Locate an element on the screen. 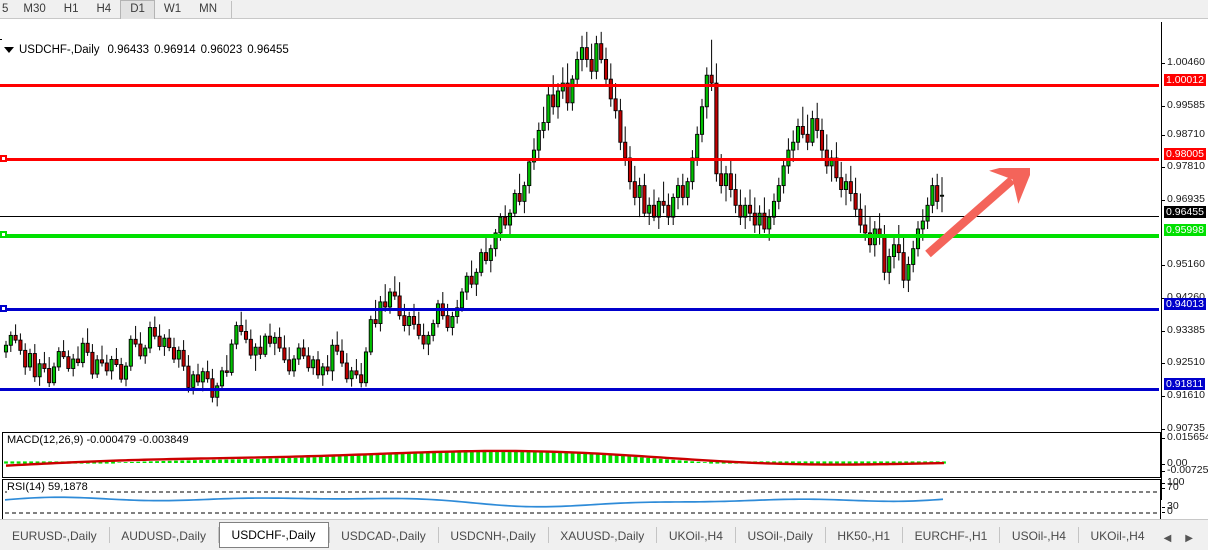 The height and width of the screenshot is (550, 1208). price-tick-label: 0.98710 is located at coordinates (1186, 134).